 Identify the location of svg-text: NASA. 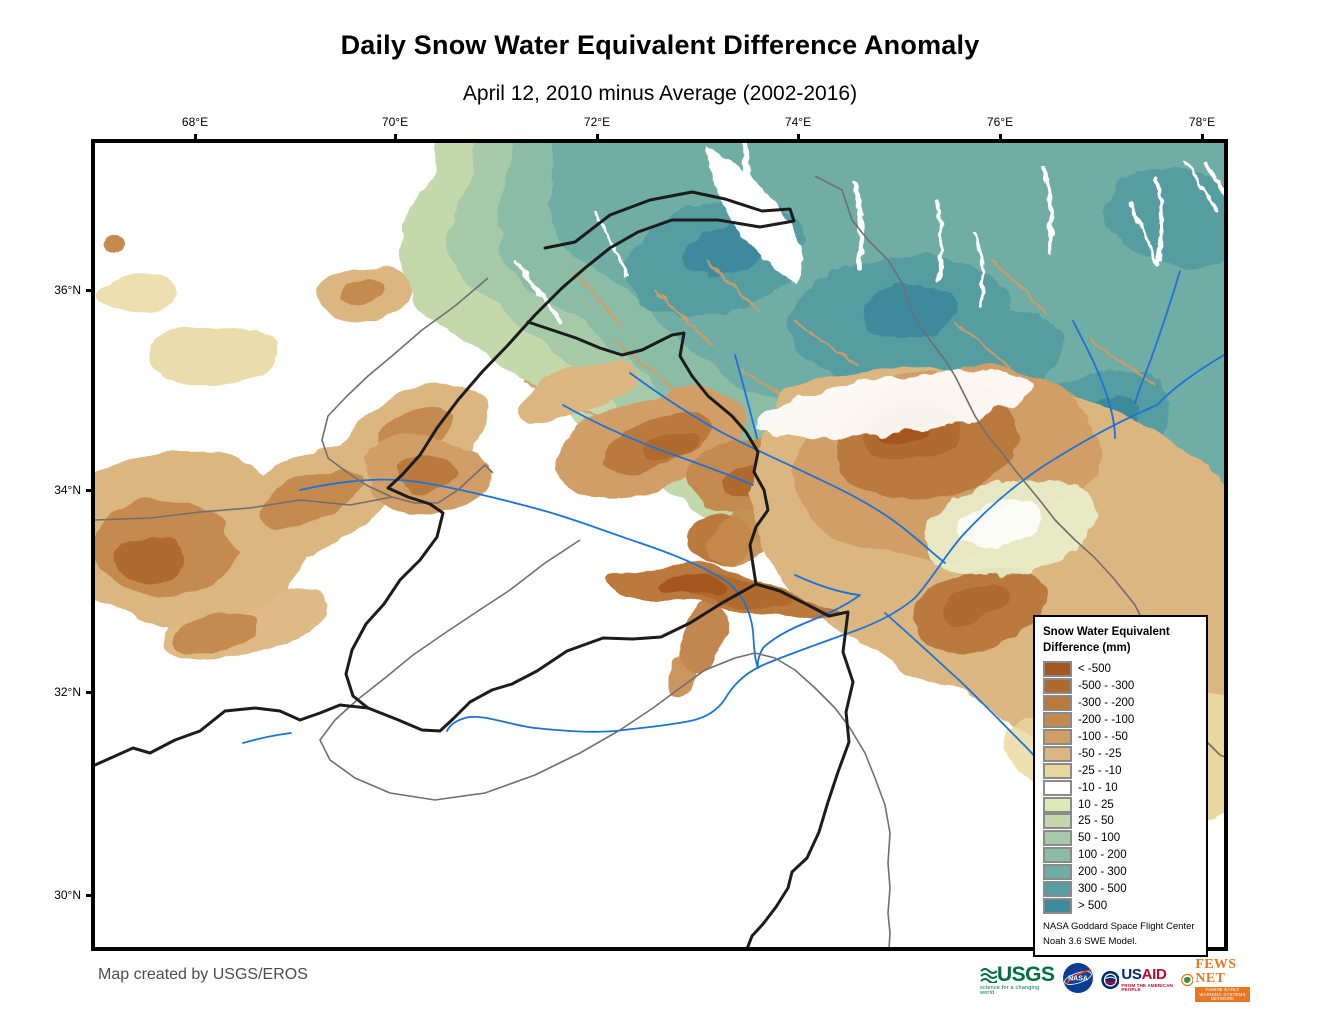
(1078, 978).